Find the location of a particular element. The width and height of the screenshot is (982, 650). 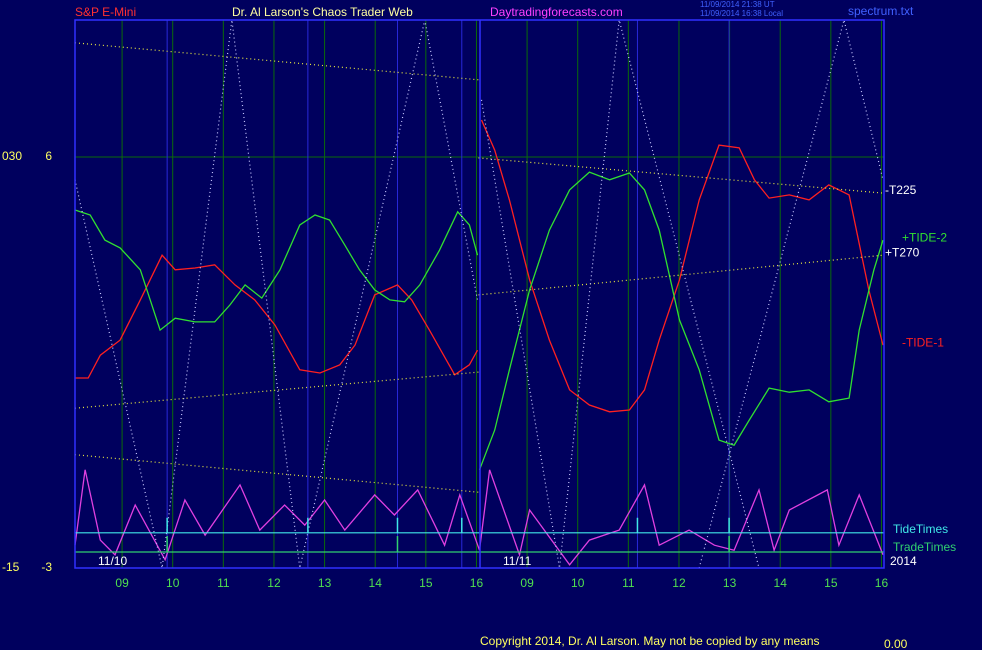

y2-tick-label: 030 is located at coordinates (12, 156).